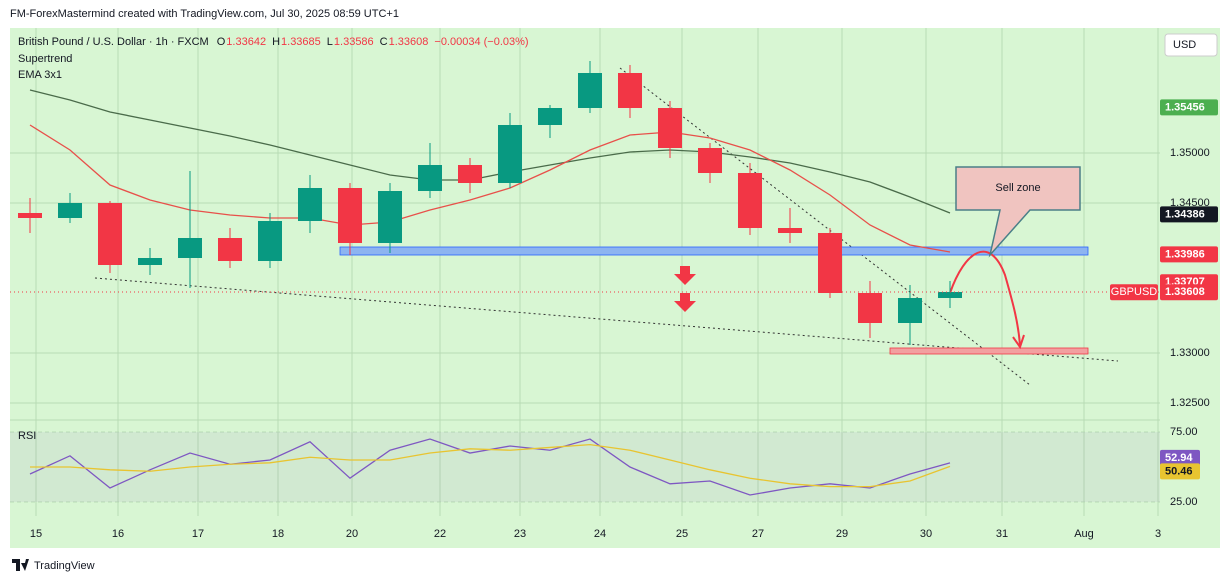 The width and height of the screenshot is (1232, 583). What do you see at coordinates (246, 42) in the screenshot?
I see `ohlc-value: 1.33642` at bounding box center [246, 42].